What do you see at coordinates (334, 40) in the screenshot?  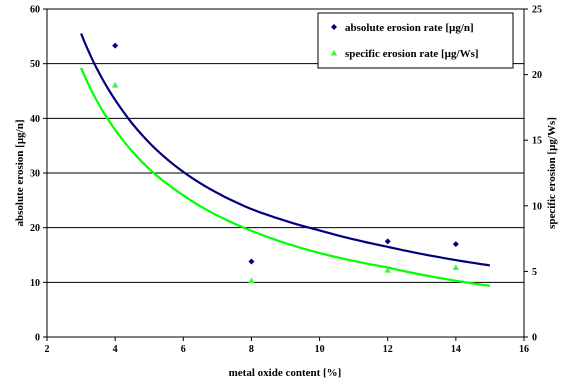 I see `legend-markers` at bounding box center [334, 40].